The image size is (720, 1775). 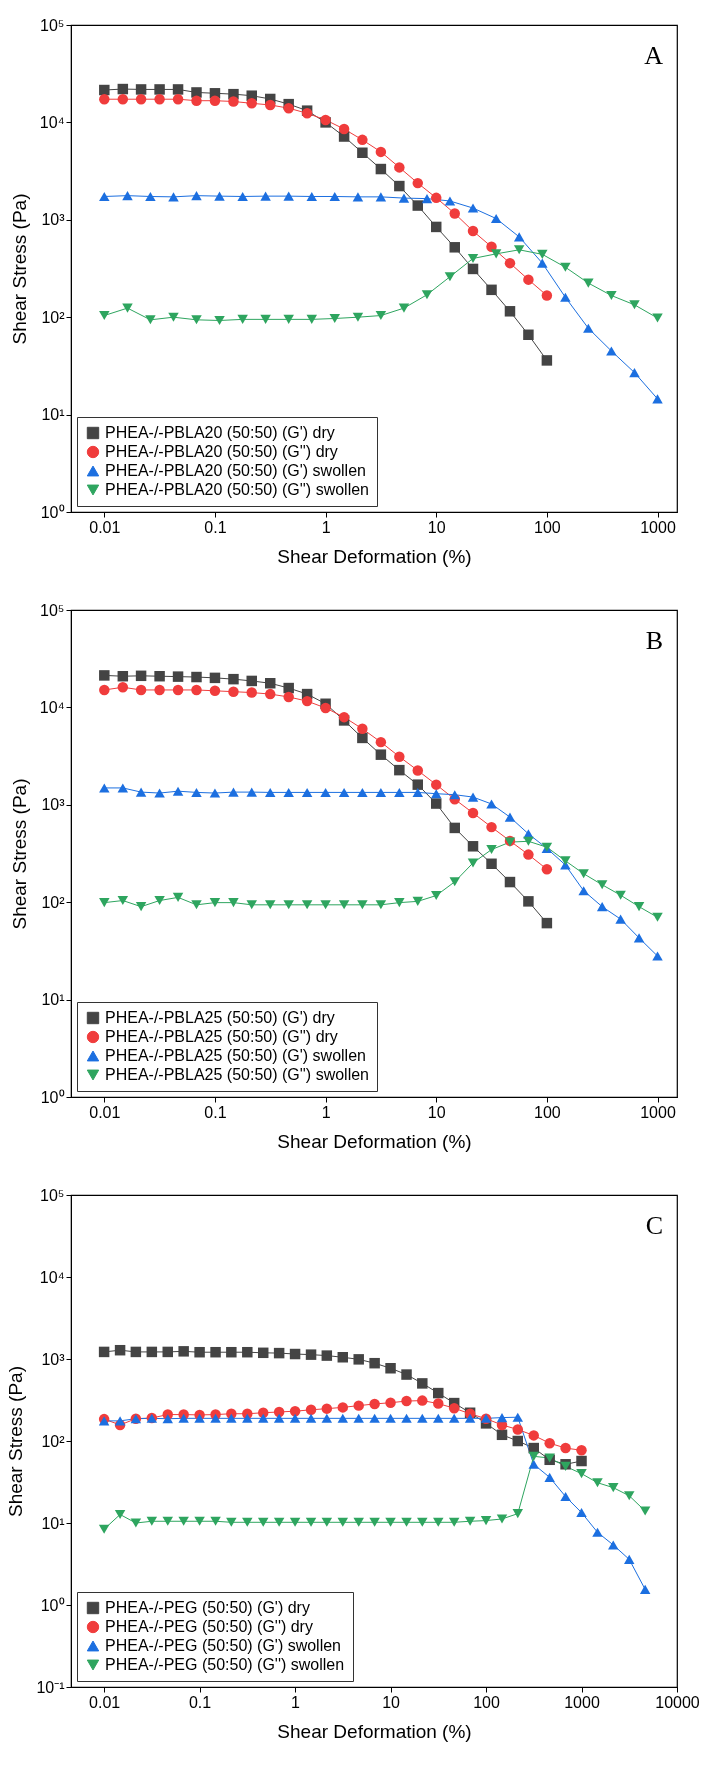 What do you see at coordinates (235, 470) in the screenshot?
I see `legend-label: PHEA-/-PBLA20 (50:50) (G') swollen` at bounding box center [235, 470].